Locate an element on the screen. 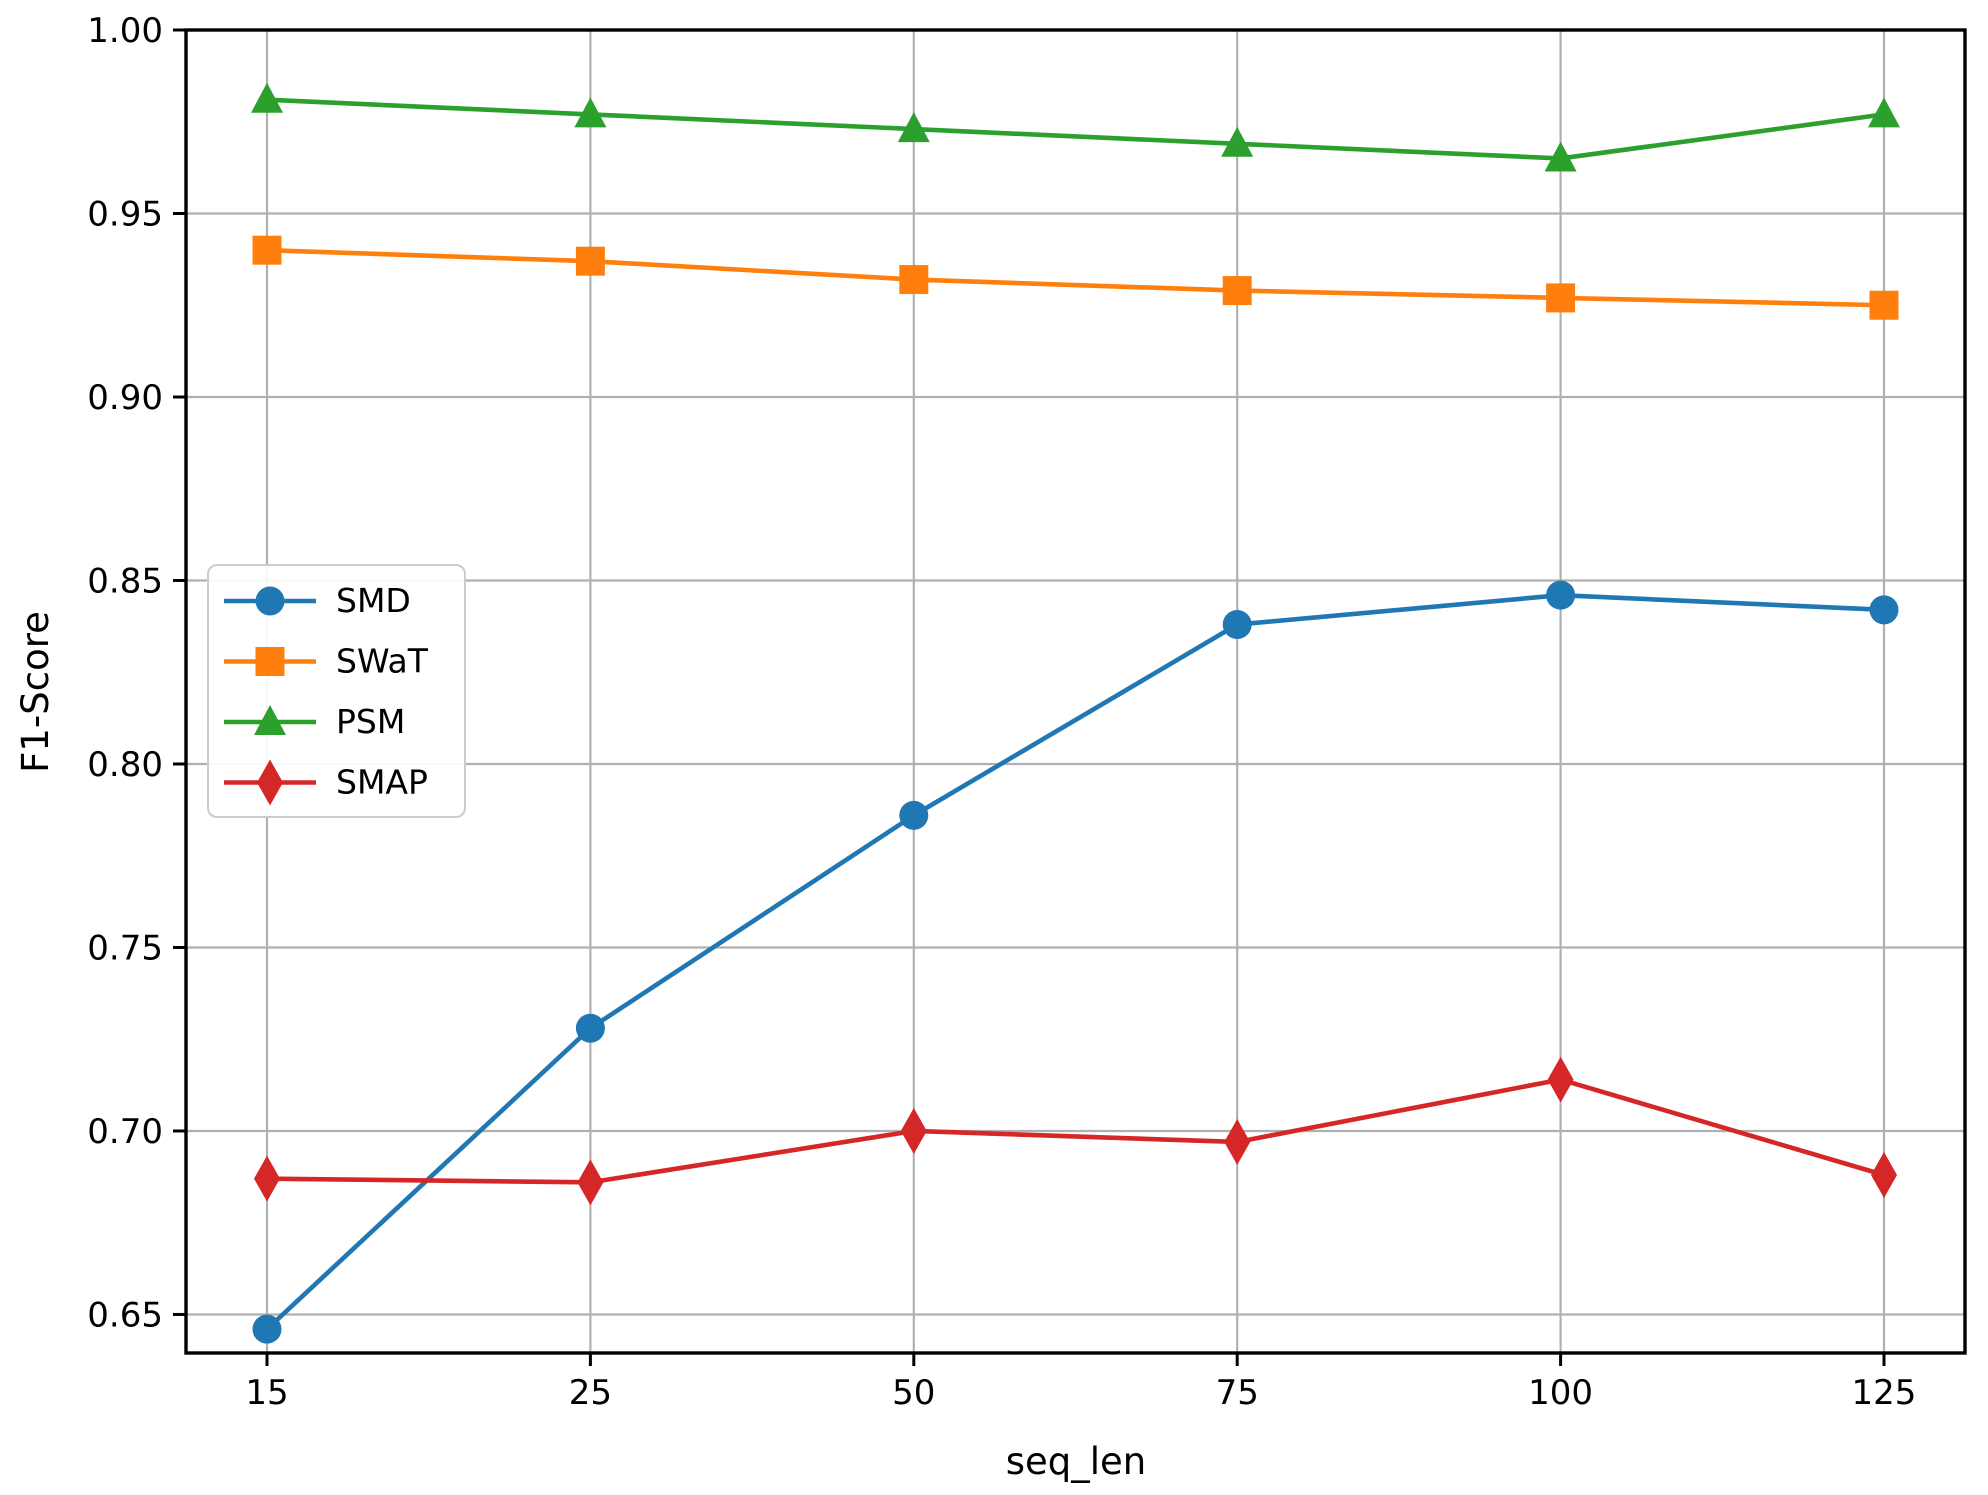 This screenshot has width=1988, height=1495. legend-entry-SMAP: SMAP is located at coordinates (326, 782).